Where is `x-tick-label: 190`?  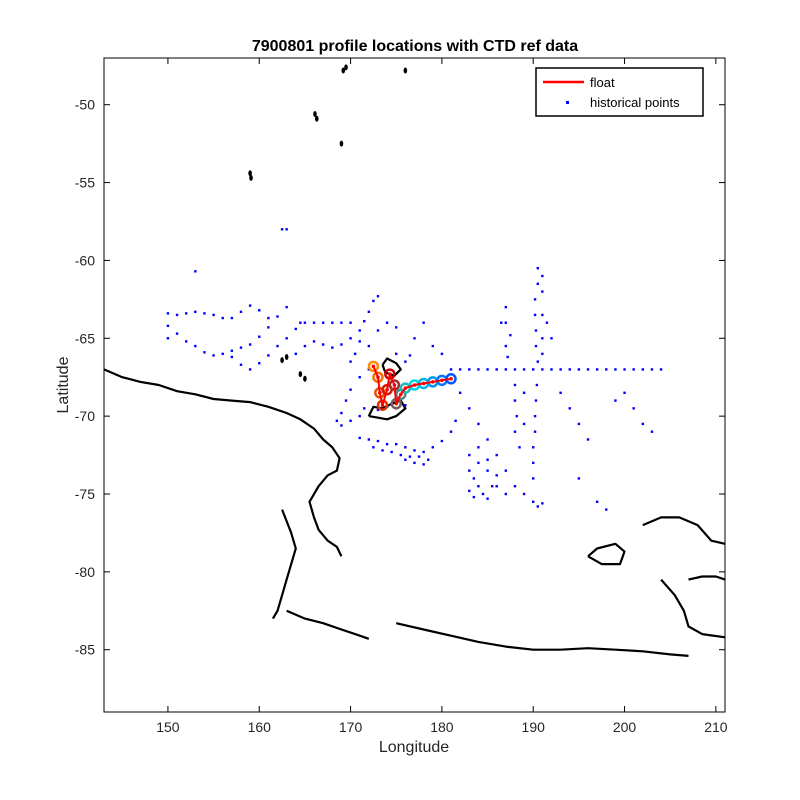 x-tick-label: 190 is located at coordinates (534, 727).